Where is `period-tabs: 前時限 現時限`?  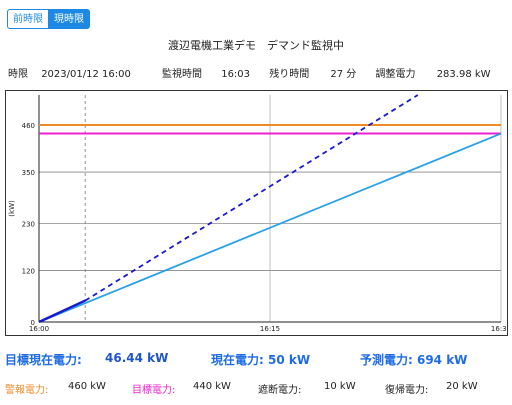
period-tabs: 前時限 現時限 is located at coordinates (48, 19).